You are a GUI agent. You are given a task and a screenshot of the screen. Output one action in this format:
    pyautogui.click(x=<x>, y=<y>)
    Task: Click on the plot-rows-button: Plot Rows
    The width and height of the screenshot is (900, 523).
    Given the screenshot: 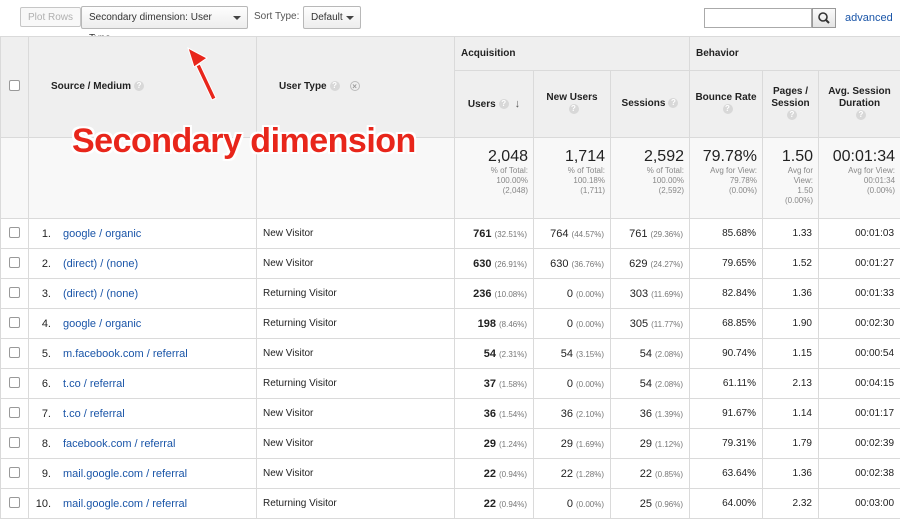 What is the action you would take?
    pyautogui.click(x=51, y=17)
    